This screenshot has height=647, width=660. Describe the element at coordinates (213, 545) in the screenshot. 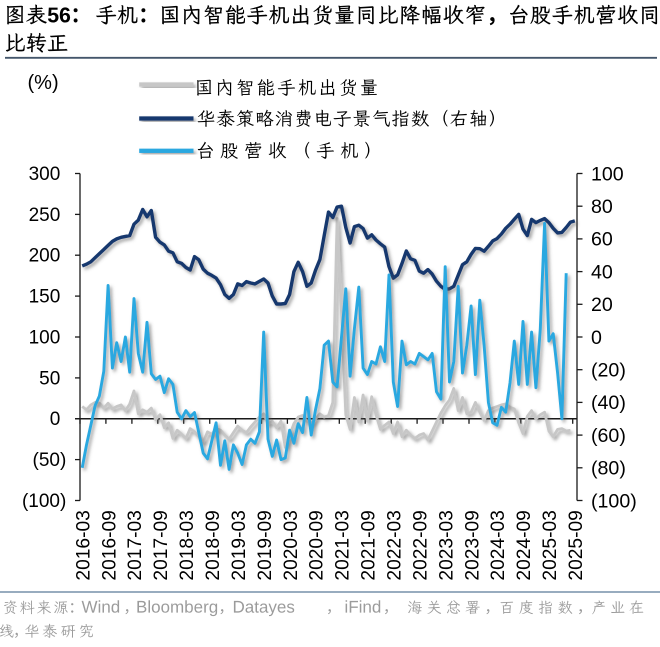

I see `svg-text: 2018-09` at that location.